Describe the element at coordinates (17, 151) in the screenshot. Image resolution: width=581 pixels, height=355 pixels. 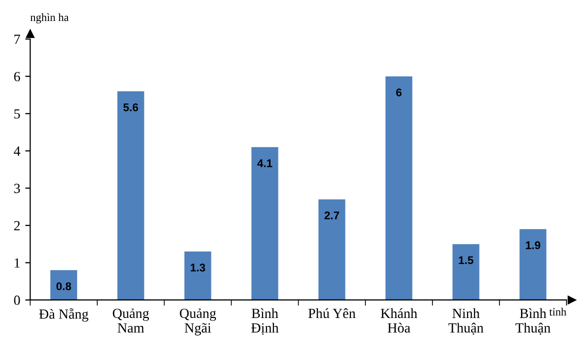
I see `y-tick-label: 4` at that location.